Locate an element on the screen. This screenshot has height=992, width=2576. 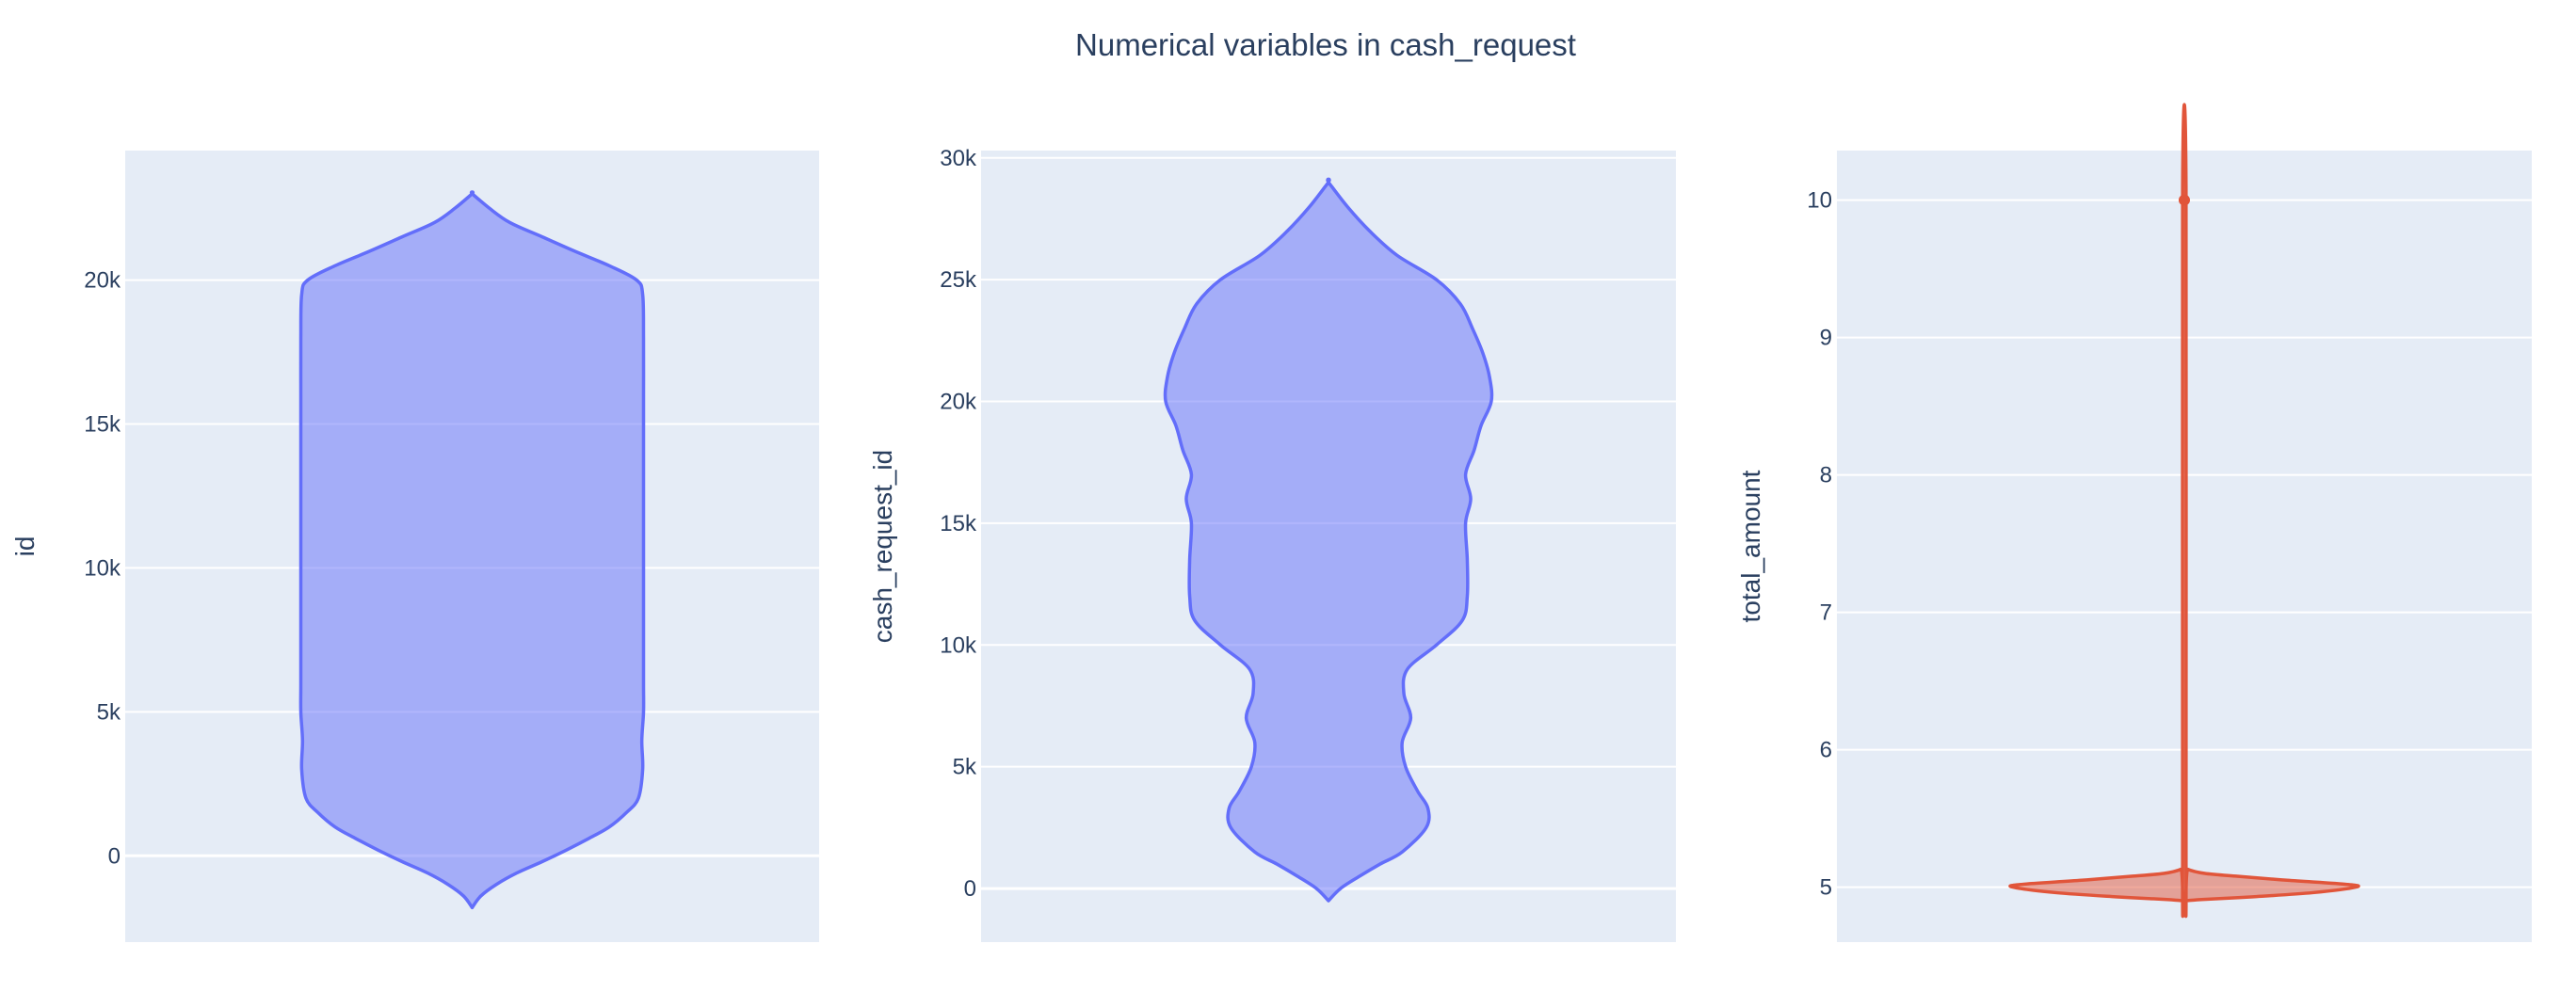
y-tick-label: 6 is located at coordinates (1826, 750).